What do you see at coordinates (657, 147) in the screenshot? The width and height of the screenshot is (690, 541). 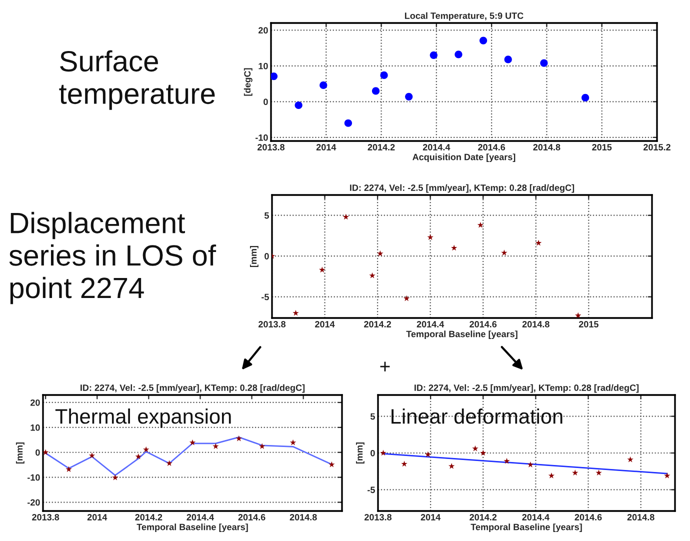 I see `x-tick-label: 2015.2` at bounding box center [657, 147].